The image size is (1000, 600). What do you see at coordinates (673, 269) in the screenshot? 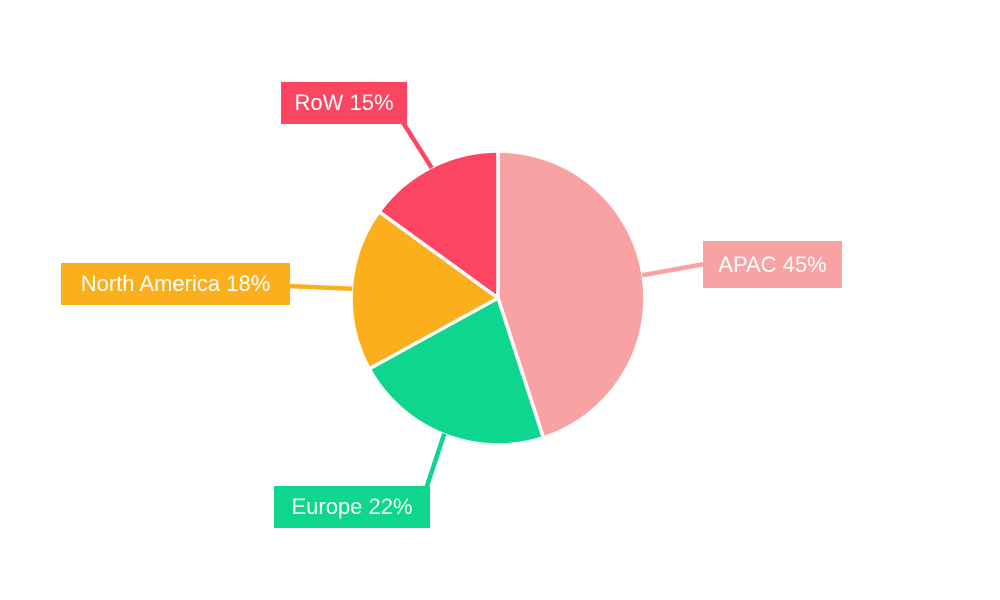
I see `leader-line-apac` at bounding box center [673, 269].